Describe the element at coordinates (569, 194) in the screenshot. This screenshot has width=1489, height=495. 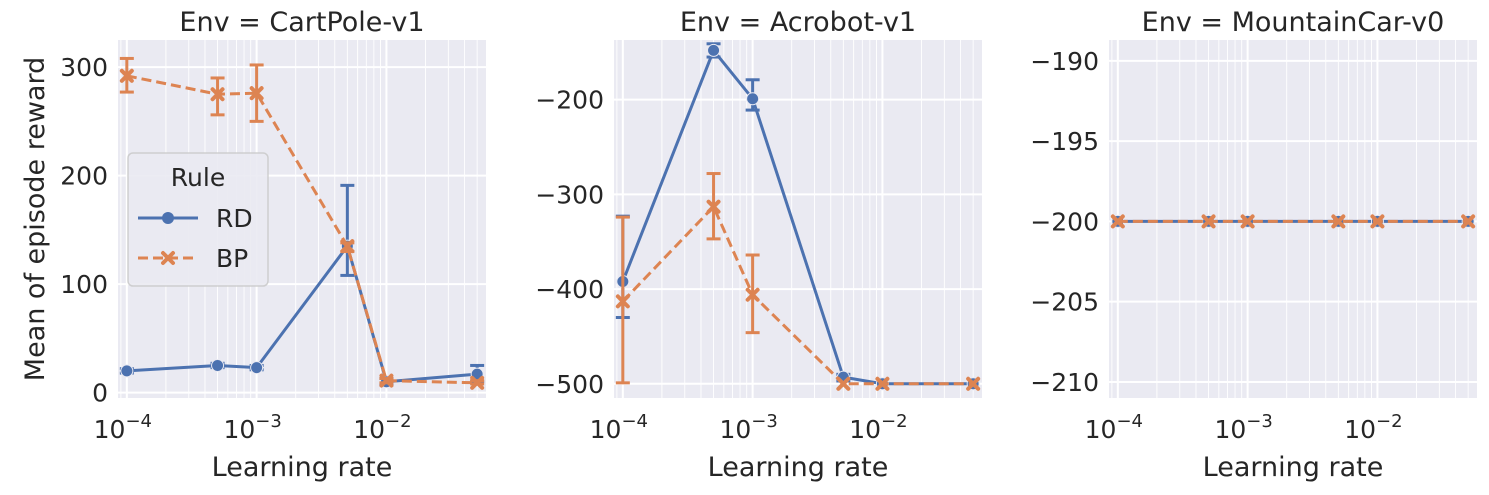
I see `y-tick-label: −300` at that location.